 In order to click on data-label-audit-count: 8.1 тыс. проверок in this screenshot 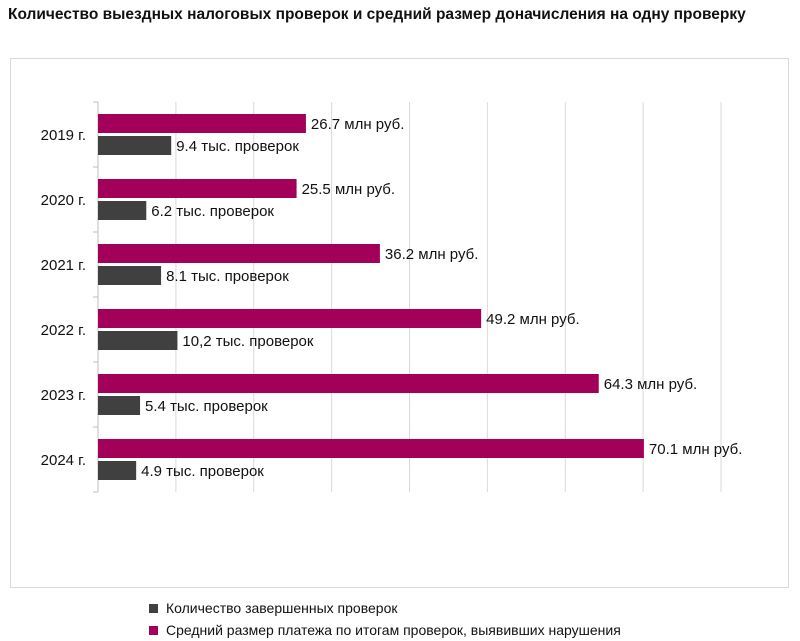, I will do `click(227, 276)`.